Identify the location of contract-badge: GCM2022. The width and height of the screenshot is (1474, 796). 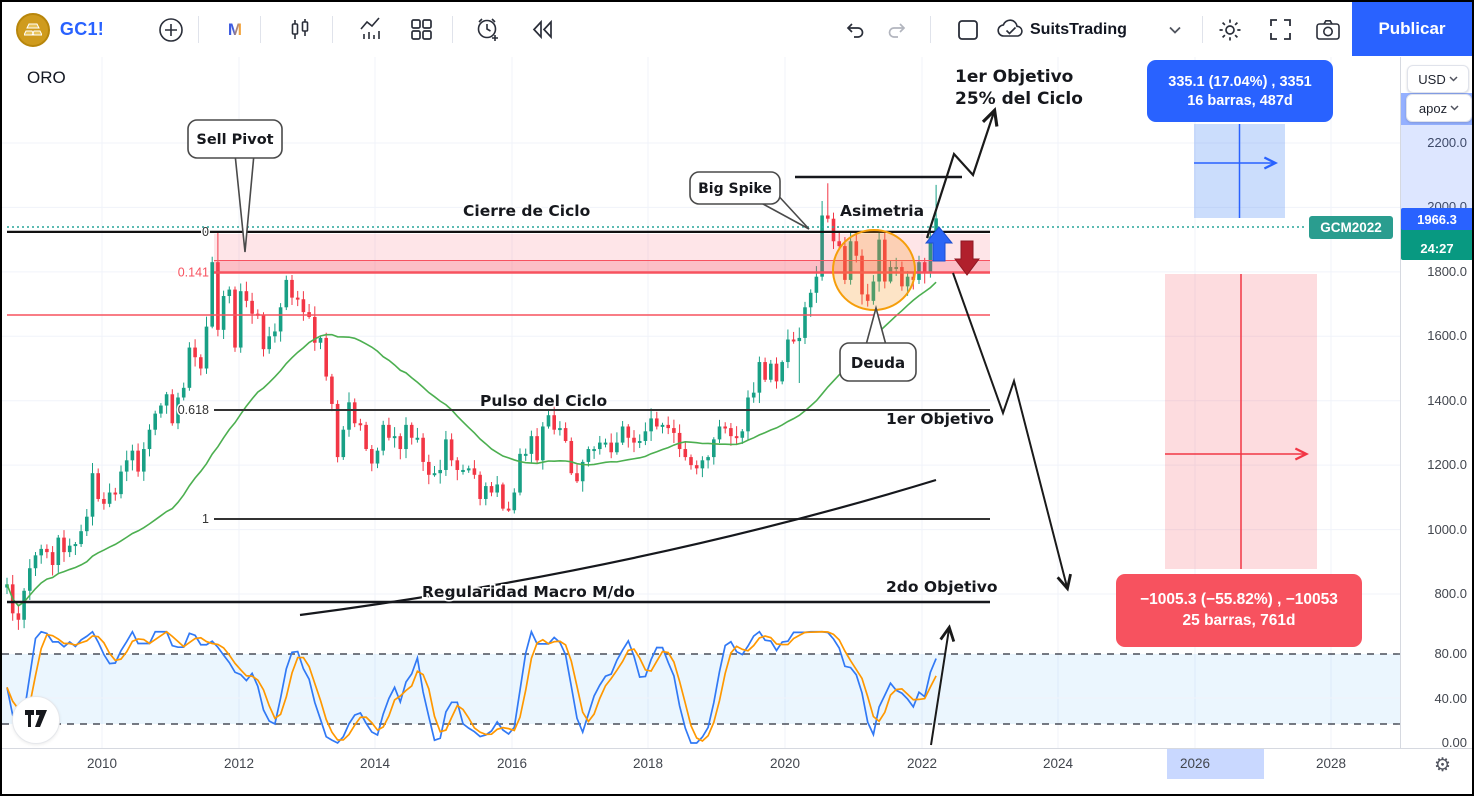
(1351, 227).